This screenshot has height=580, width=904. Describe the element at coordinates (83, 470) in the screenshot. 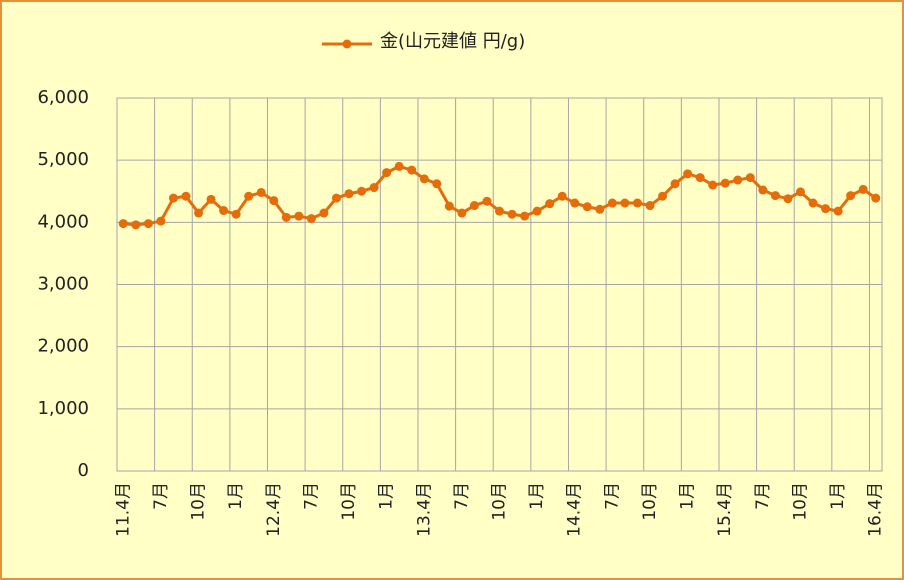

I see `y-tick-label: 0` at that location.